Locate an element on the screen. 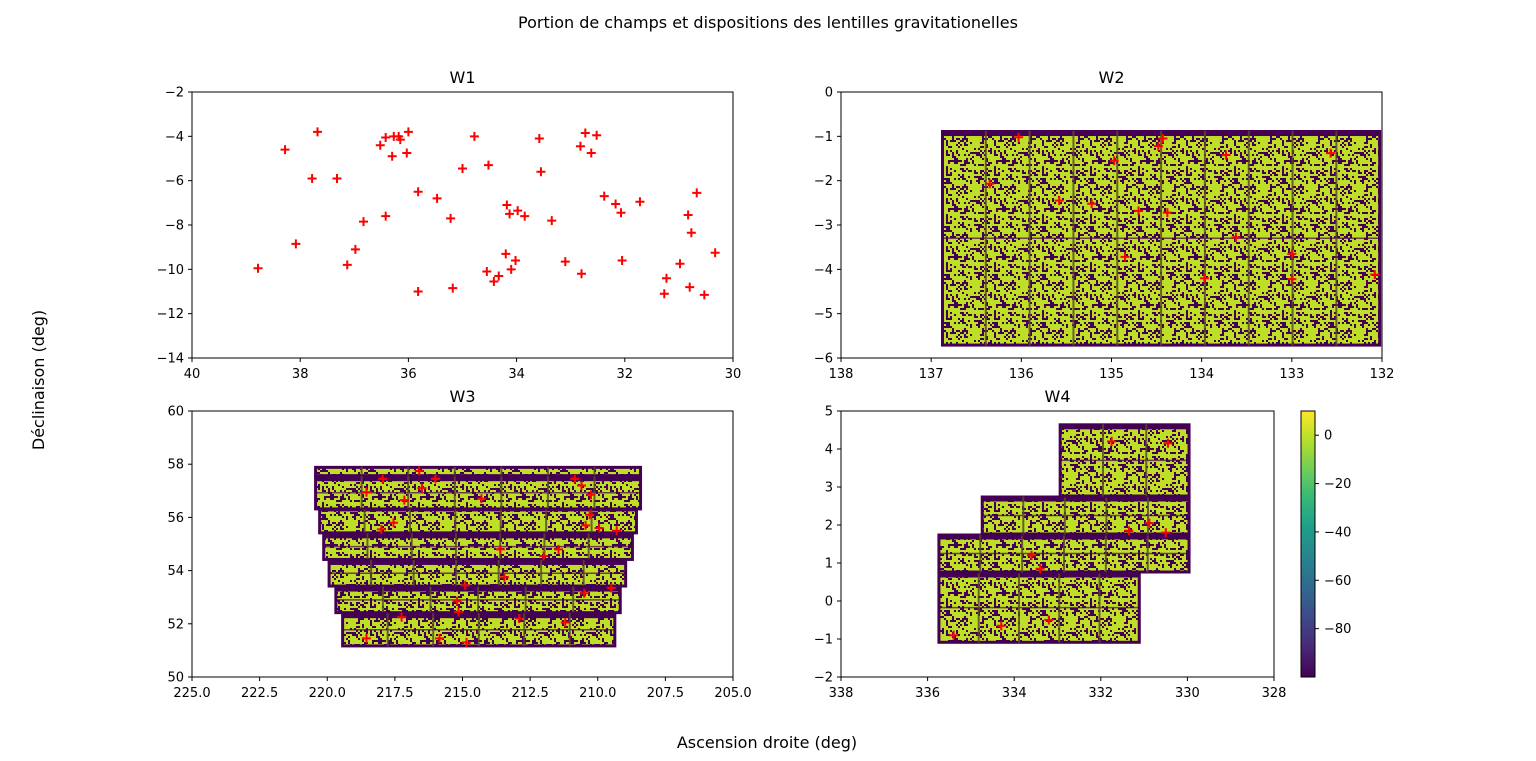 Image resolution: width=1536 pixels, height=761 pixels. y-tick-label: 4 is located at coordinates (829, 450).